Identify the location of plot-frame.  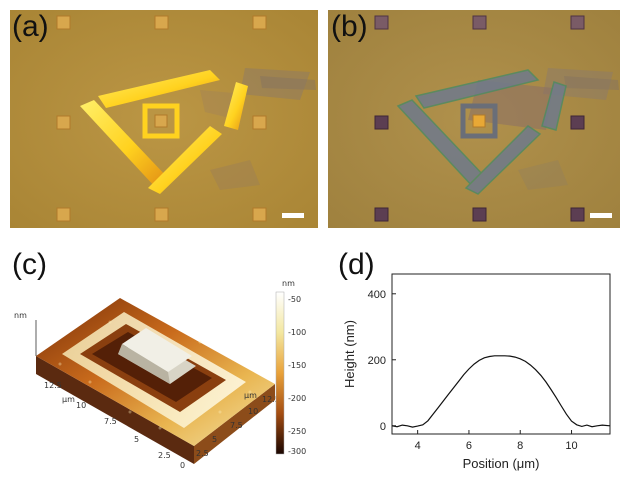
(501, 354).